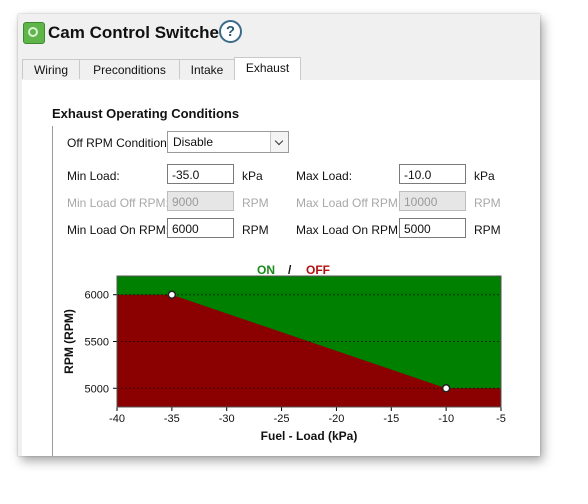 Image resolution: width=588 pixels, height=504 pixels. I want to click on chevron-down-icon, so click(279, 142).